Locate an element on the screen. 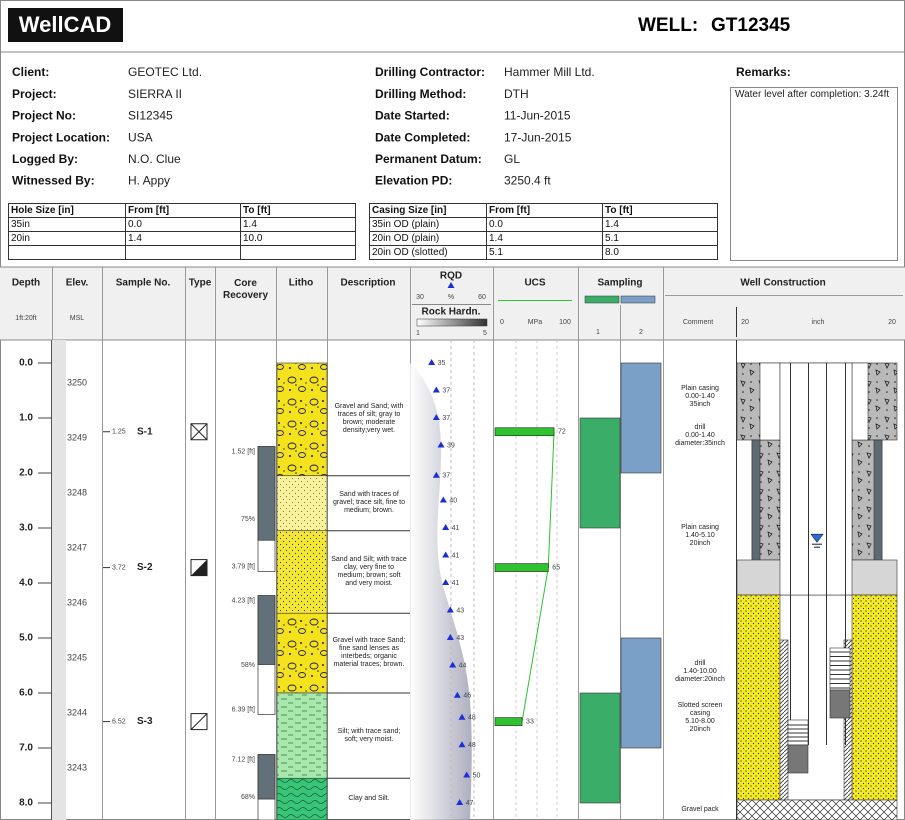 Image resolution: width=905 pixels, height=820 pixels. rqd-label: 41 is located at coordinates (456, 583).